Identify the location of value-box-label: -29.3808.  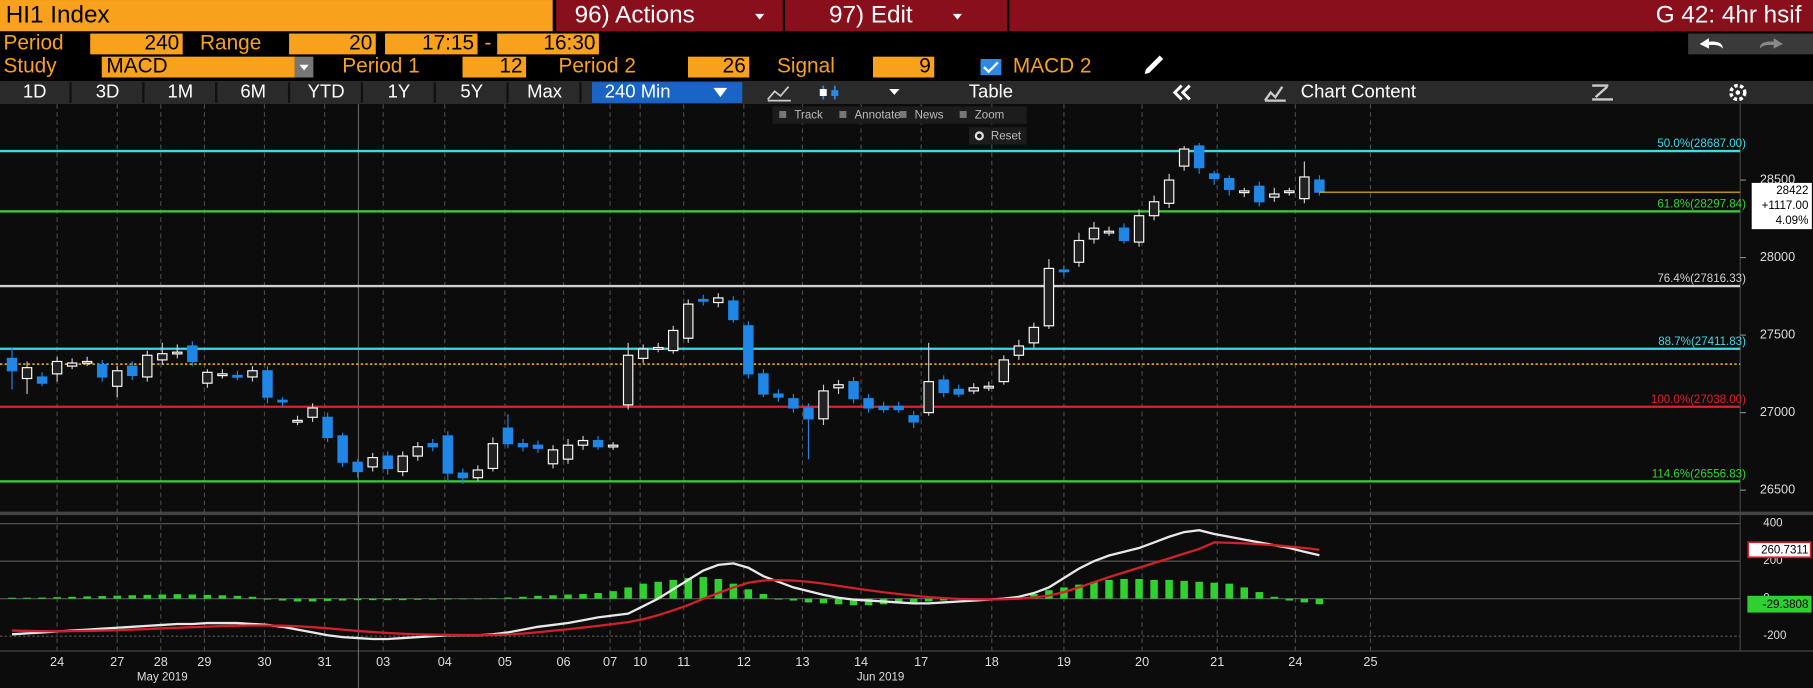
(1786, 605).